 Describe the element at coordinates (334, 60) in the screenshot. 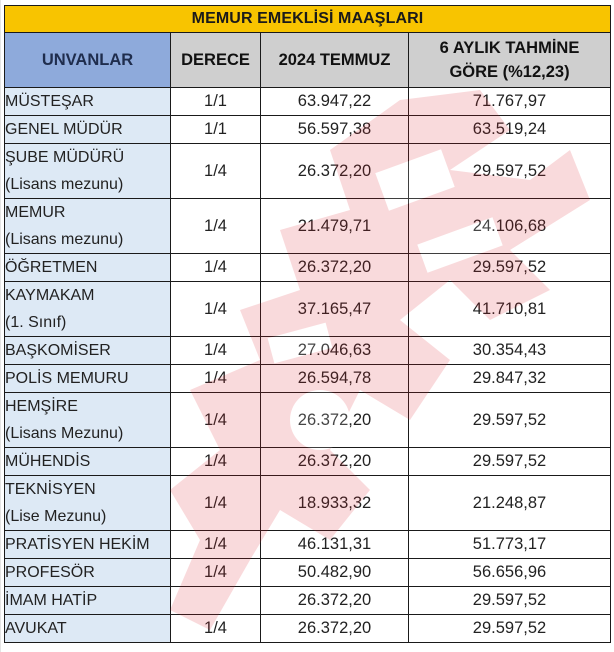

I see `header-current-salary: 2024 TEMMUZ` at that location.